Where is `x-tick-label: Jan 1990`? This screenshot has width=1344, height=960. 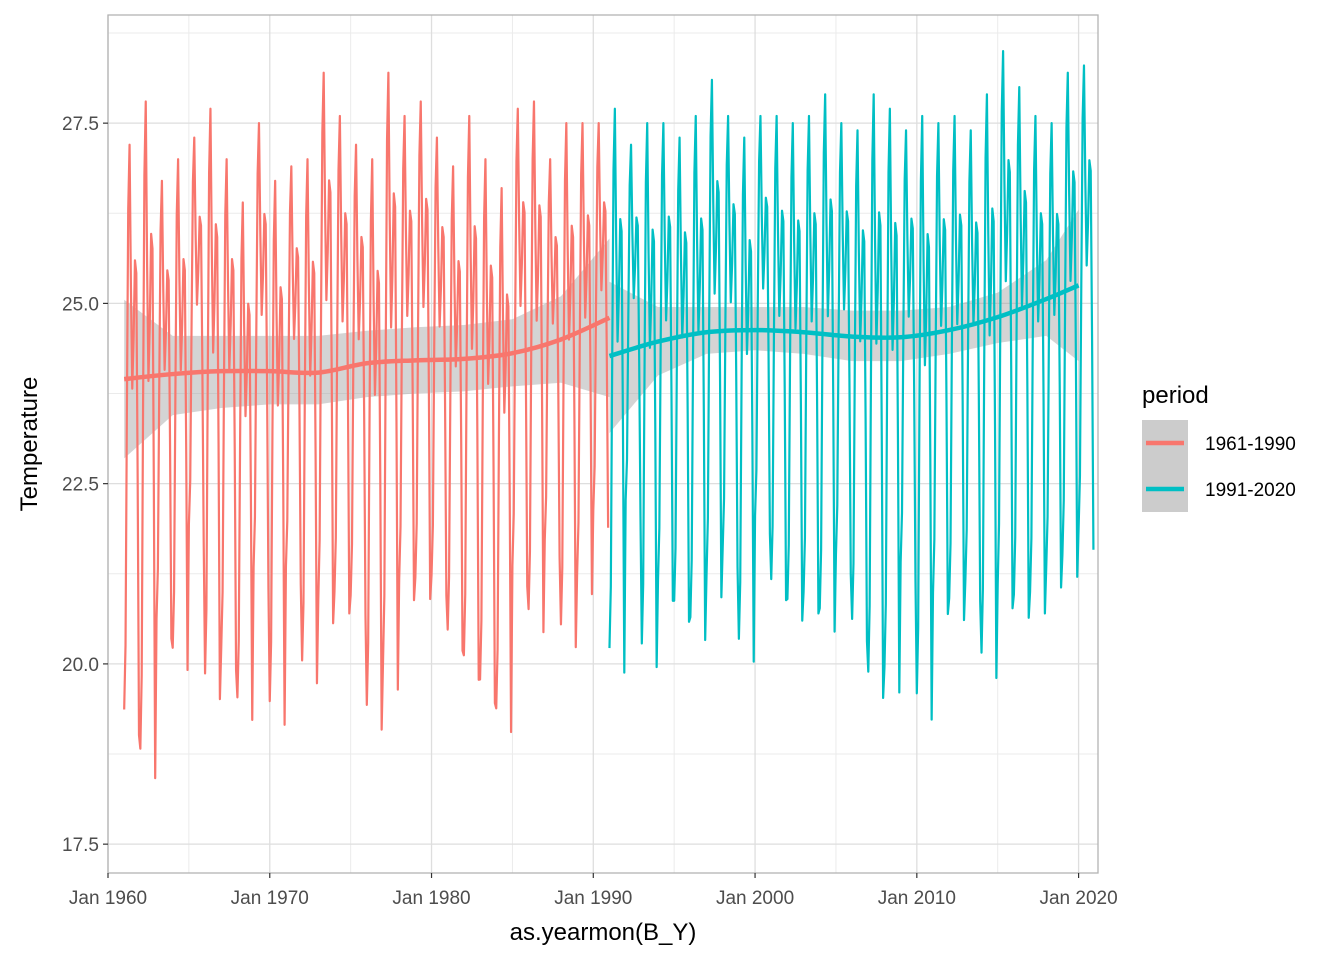
x-tick-label: Jan 1990 is located at coordinates (593, 898).